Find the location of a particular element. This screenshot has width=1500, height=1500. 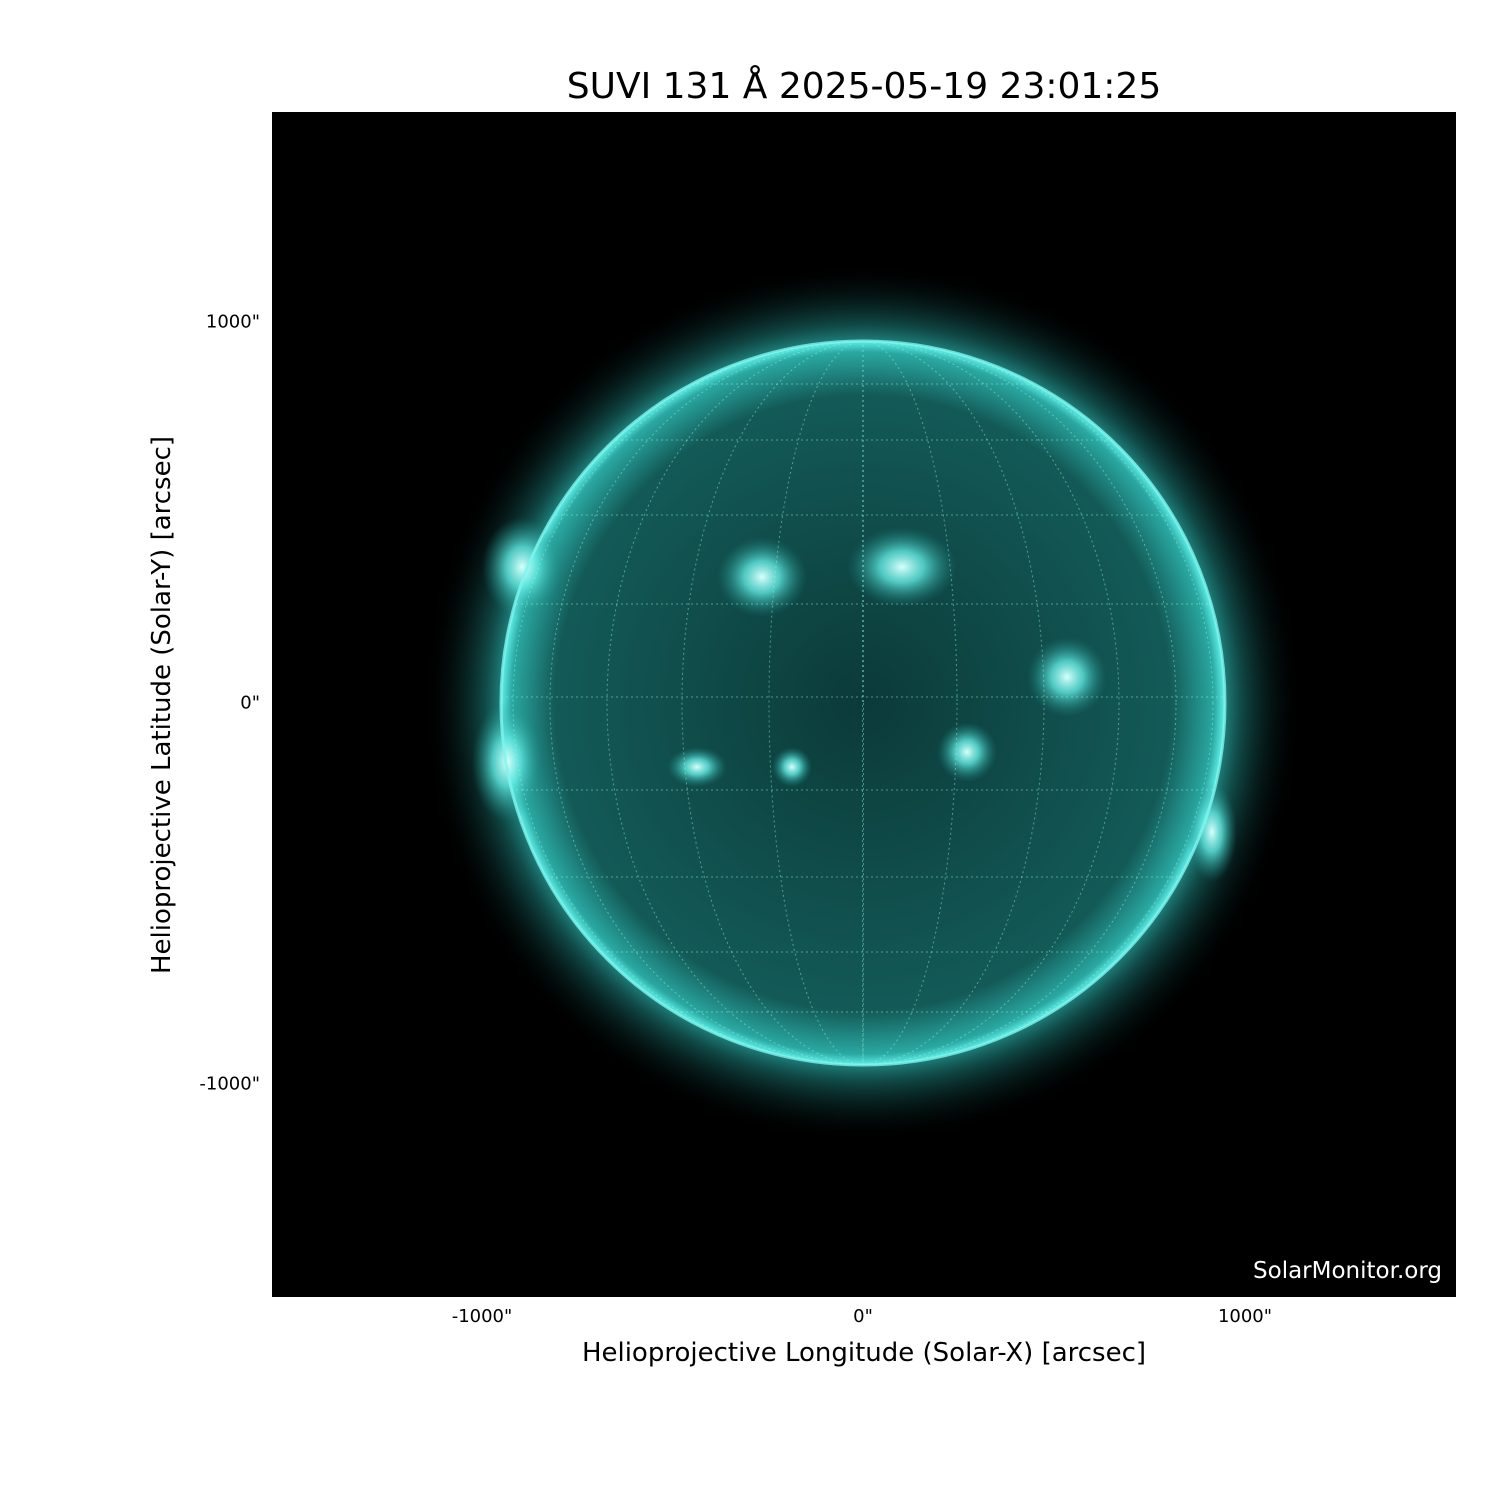

y-tick-label: 1000" is located at coordinates (232, 322).